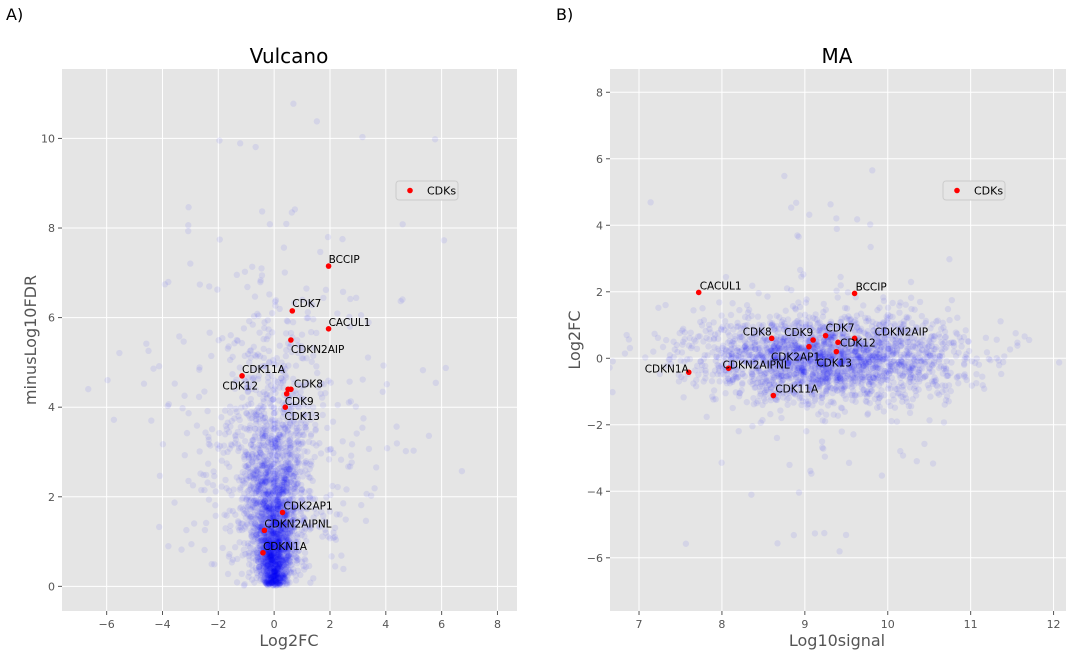 This screenshot has width=1073, height=655. Describe the element at coordinates (51, 586) in the screenshot. I see `y-tick-label: 0` at that location.